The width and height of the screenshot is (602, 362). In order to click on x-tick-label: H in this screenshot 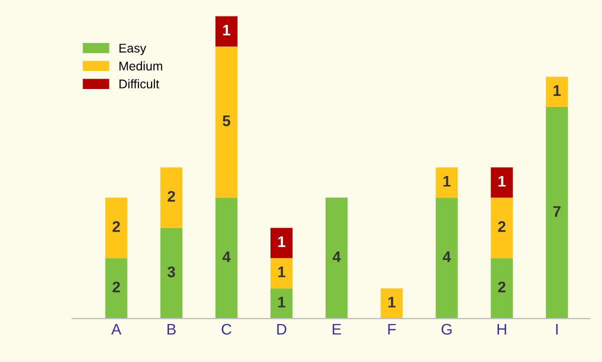, I will do `click(502, 329)`.